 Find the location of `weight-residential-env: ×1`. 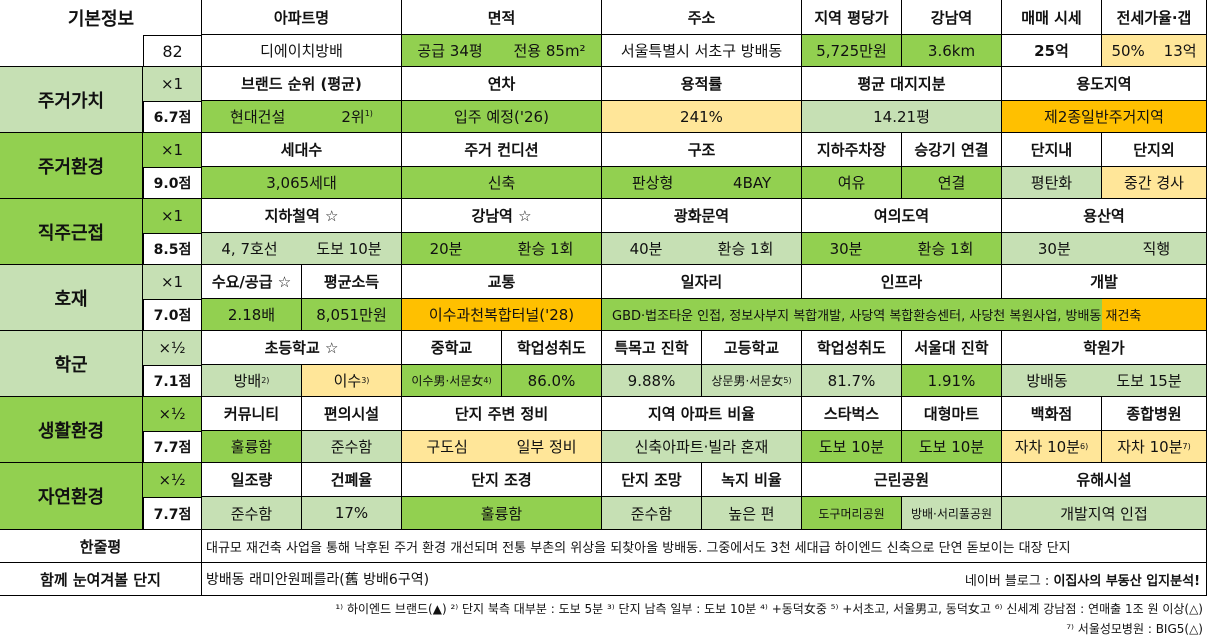

weight-residential-env: ×1 is located at coordinates (172, 150).